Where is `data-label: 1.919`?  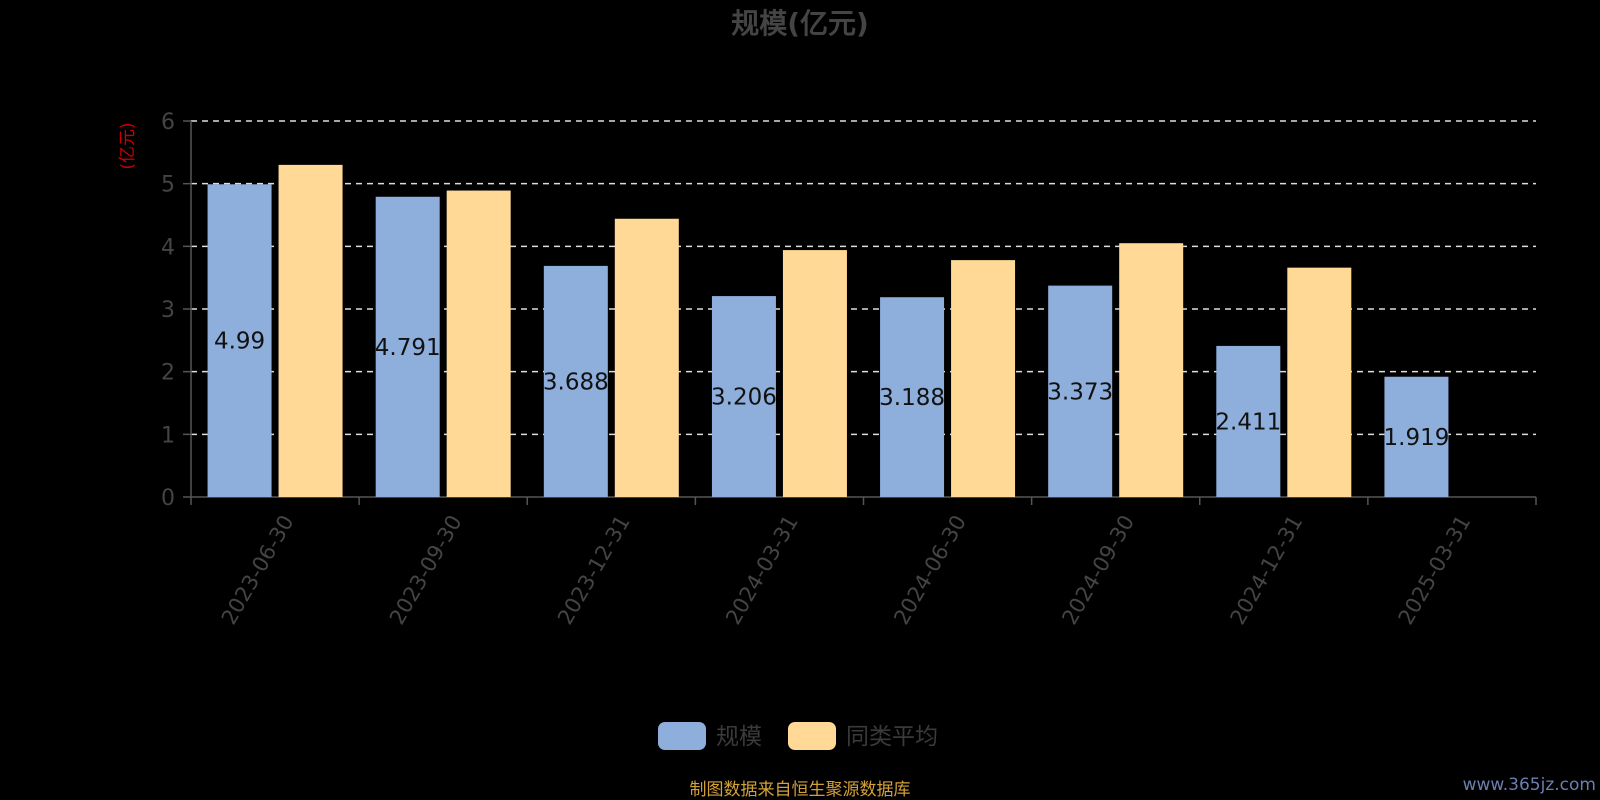
data-label: 1.919 is located at coordinates (1417, 438).